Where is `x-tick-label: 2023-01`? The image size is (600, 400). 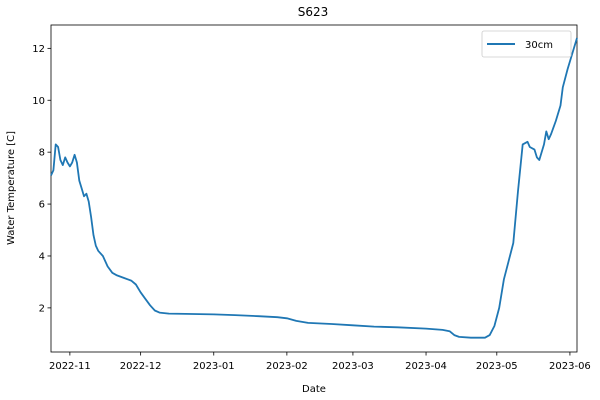 x-tick-label: 2023-01 is located at coordinates (214, 366).